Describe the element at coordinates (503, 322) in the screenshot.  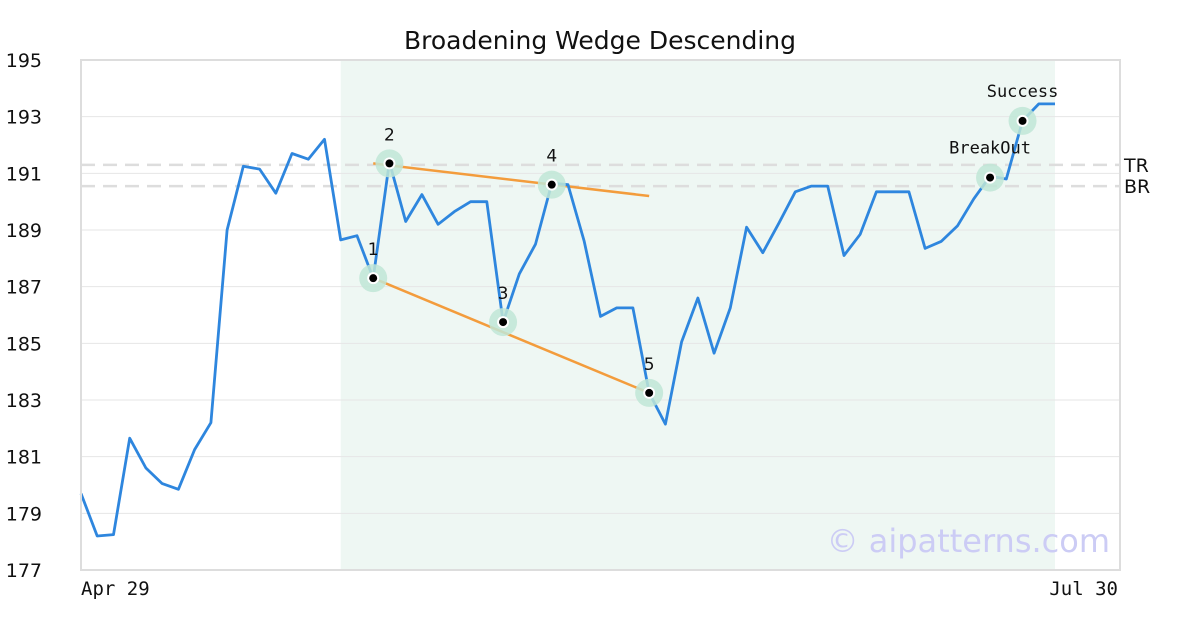
I see `pivot-3-dot` at that location.